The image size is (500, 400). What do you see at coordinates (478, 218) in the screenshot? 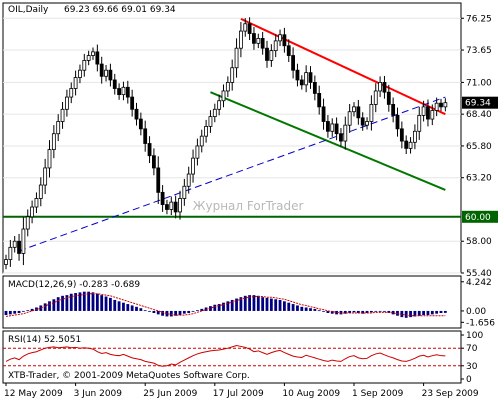
I see `level-badge: 60.00` at bounding box center [478, 218].